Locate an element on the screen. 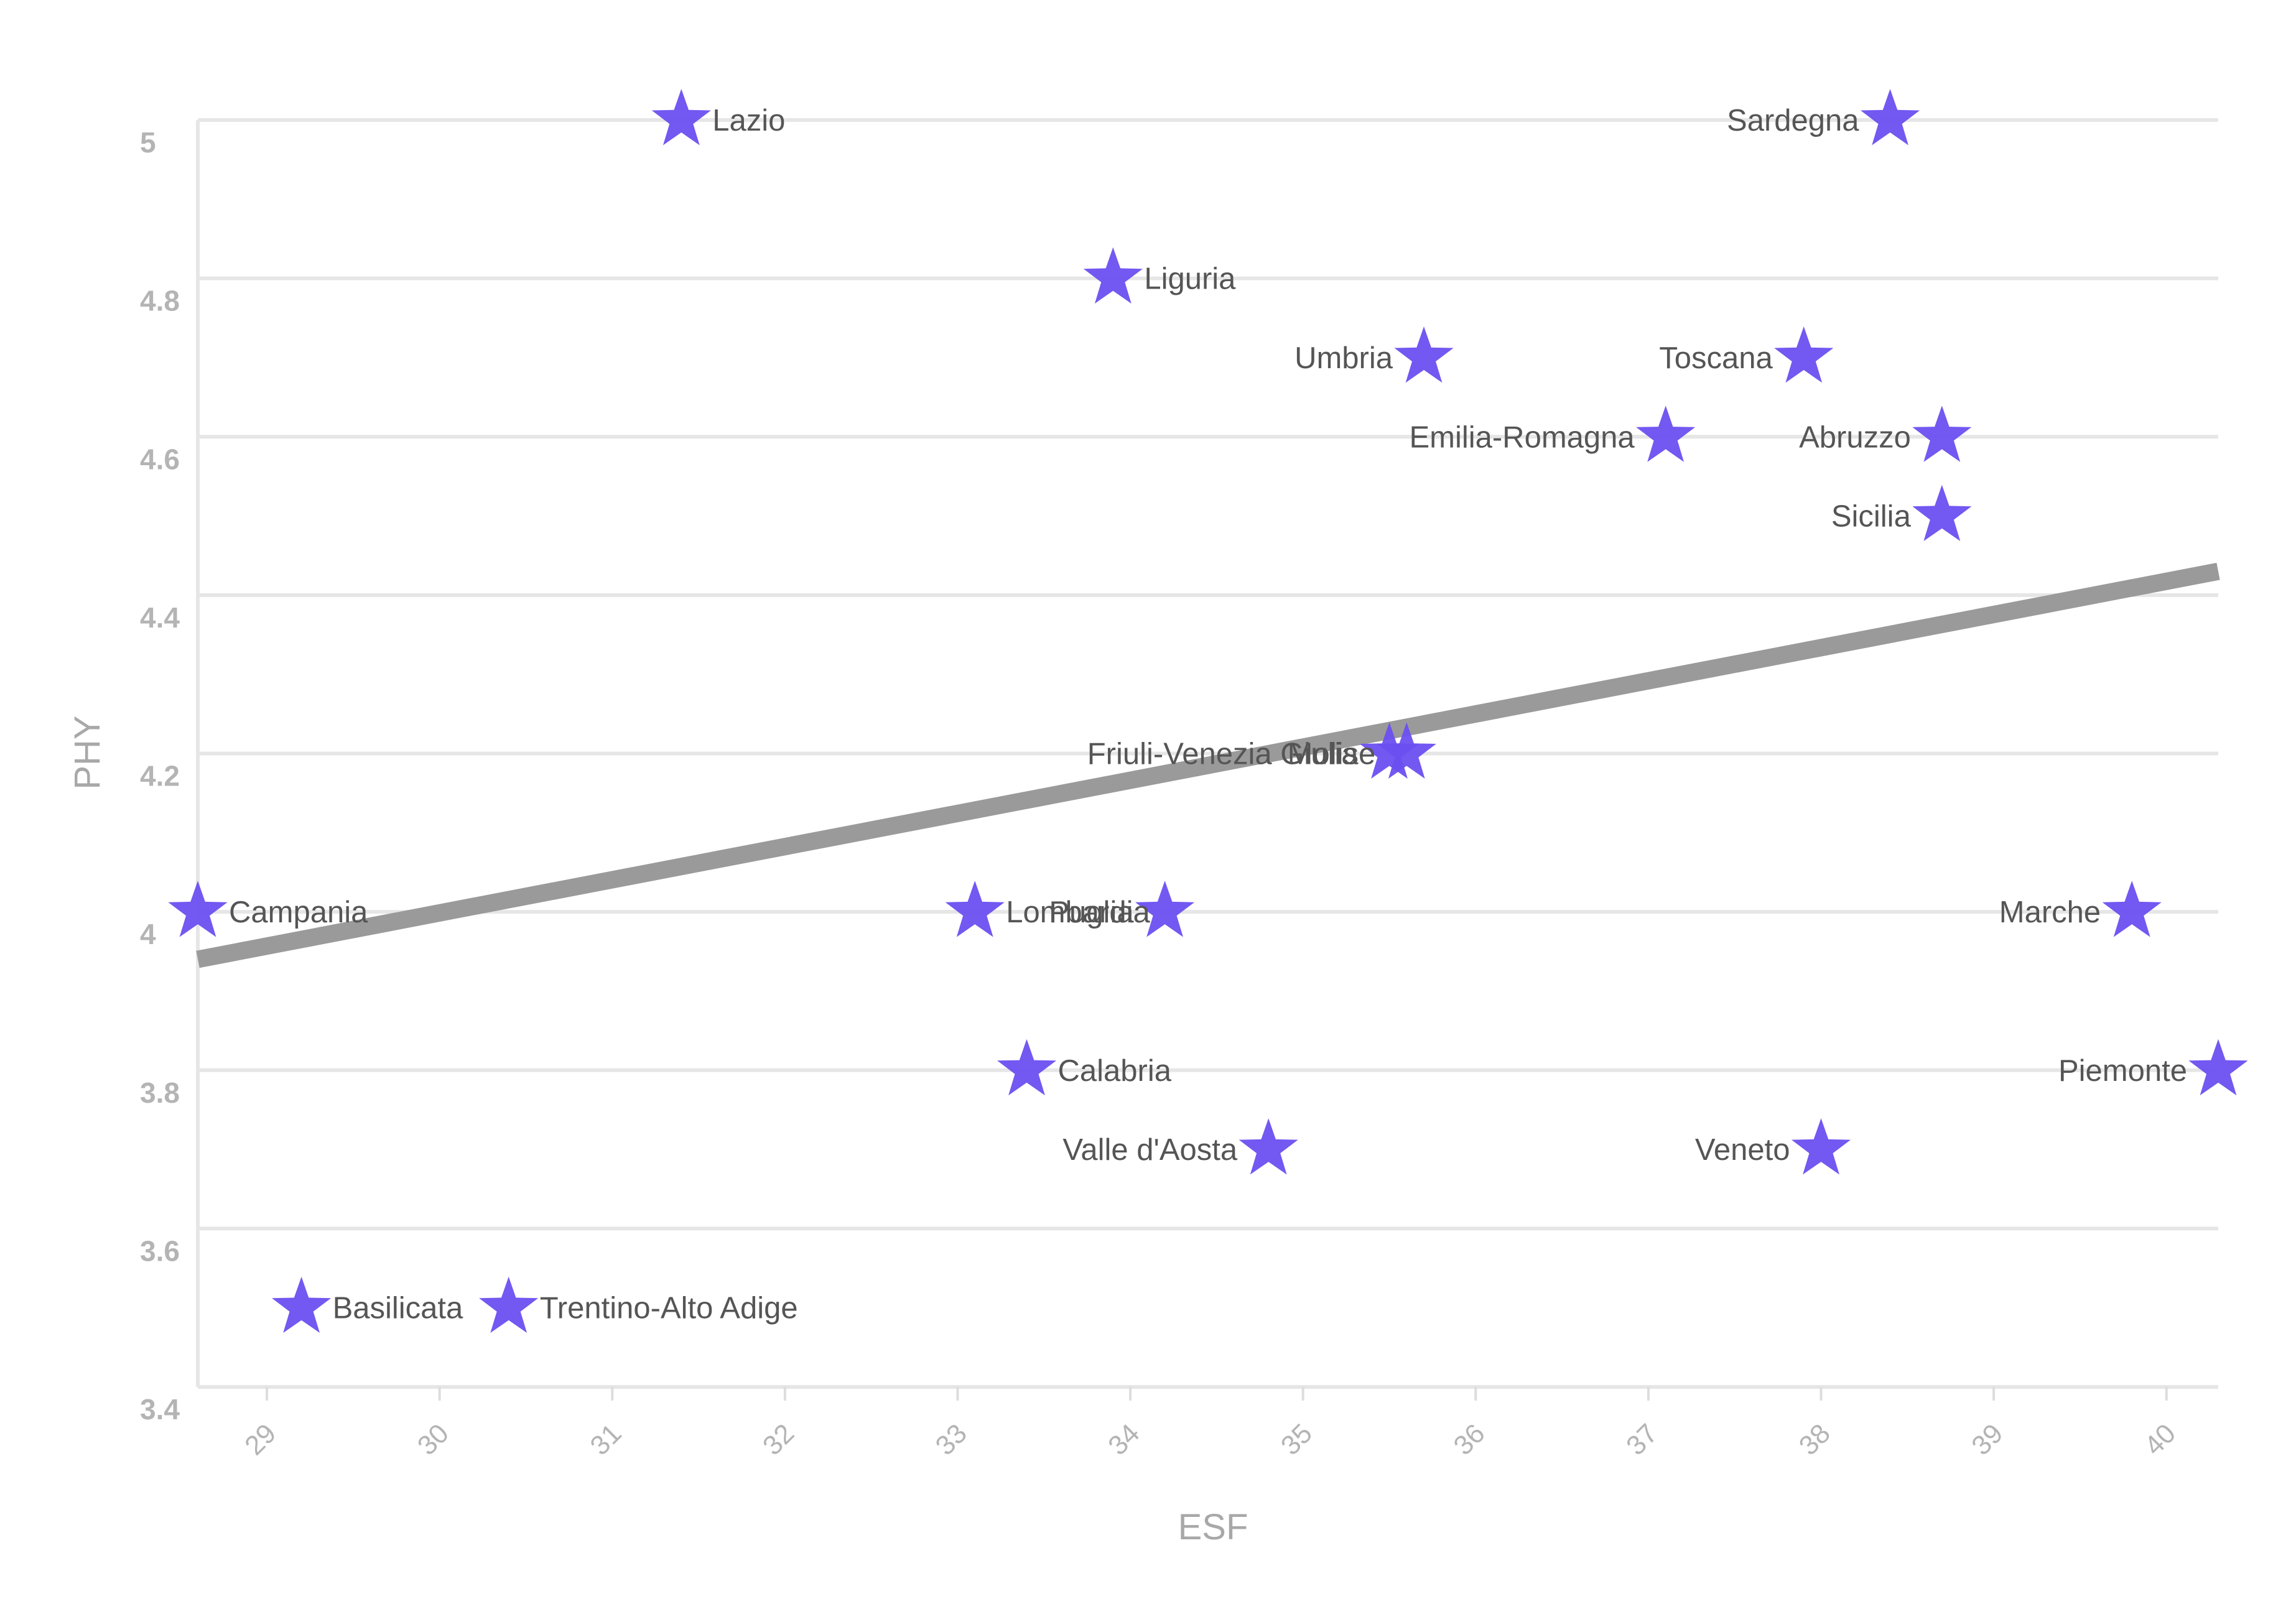 The height and width of the screenshot is (1599, 2296). point-label: Lombardia is located at coordinates (1078, 912).